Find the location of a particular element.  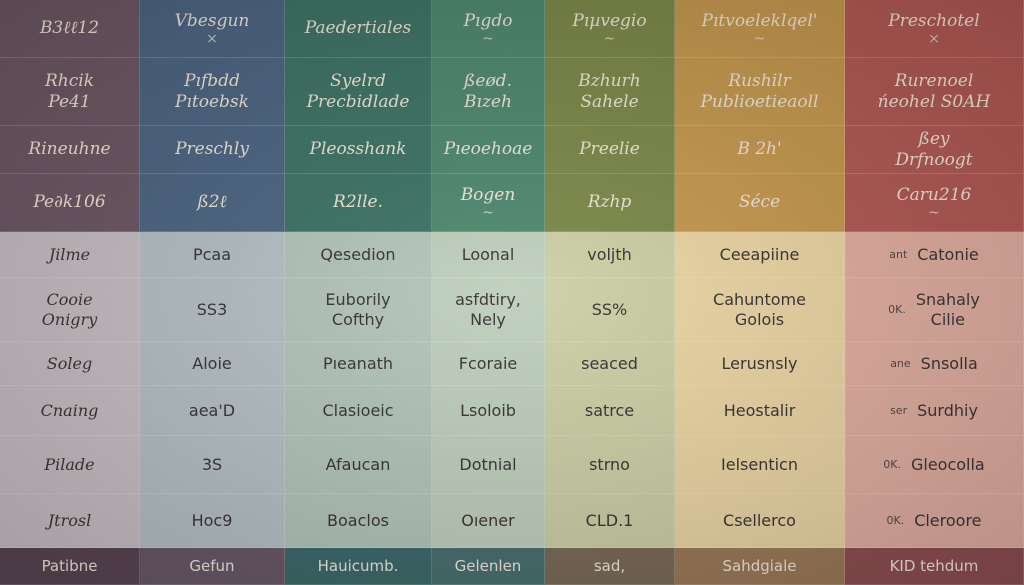

table-cell: Caru216 ~ is located at coordinates (934, 203).